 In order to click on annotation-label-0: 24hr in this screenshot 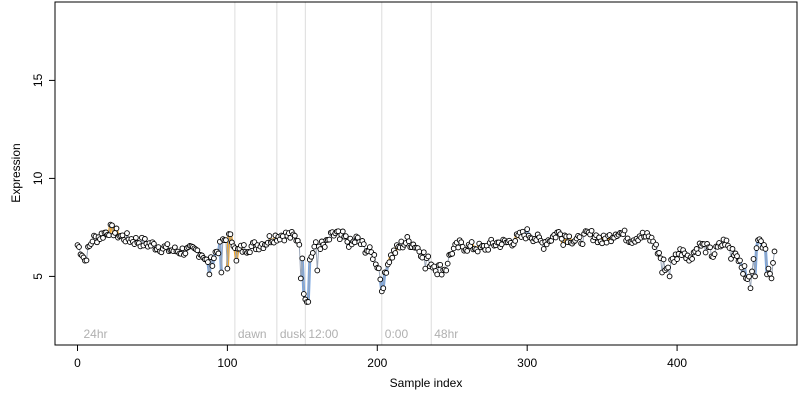, I will do `click(95, 334)`.